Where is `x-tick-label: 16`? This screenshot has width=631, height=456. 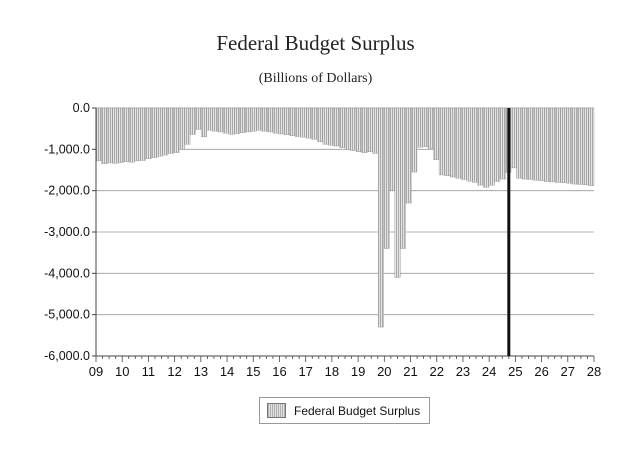 x-tick-label: 16 is located at coordinates (279, 371).